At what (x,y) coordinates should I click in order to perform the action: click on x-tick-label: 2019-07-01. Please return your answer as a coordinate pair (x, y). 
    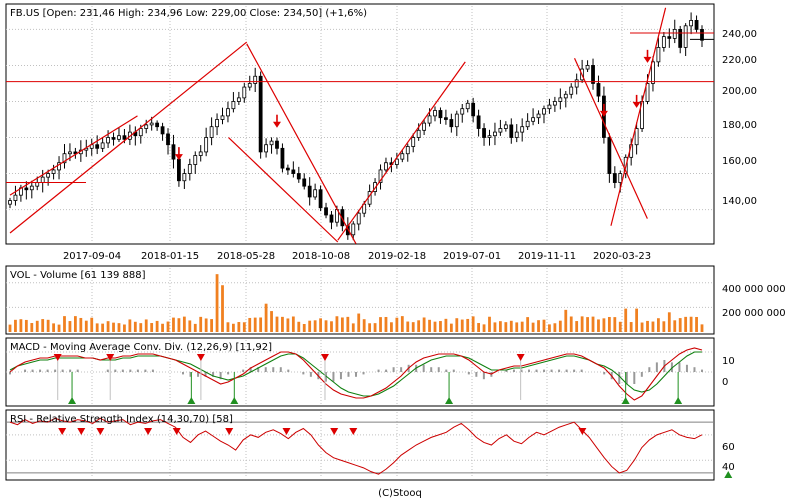
    Looking at the image, I should click on (472, 256).